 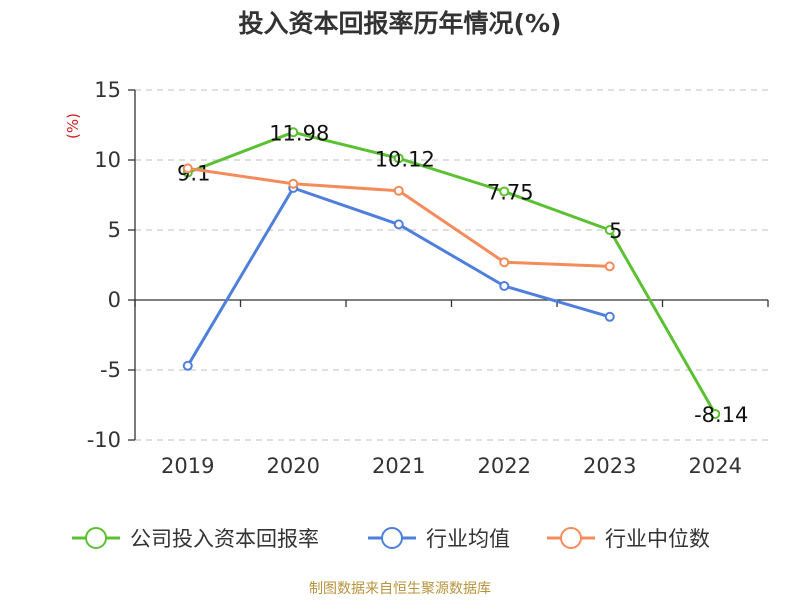 What do you see at coordinates (107, 90) in the screenshot?
I see `y-tick-label: 15` at bounding box center [107, 90].